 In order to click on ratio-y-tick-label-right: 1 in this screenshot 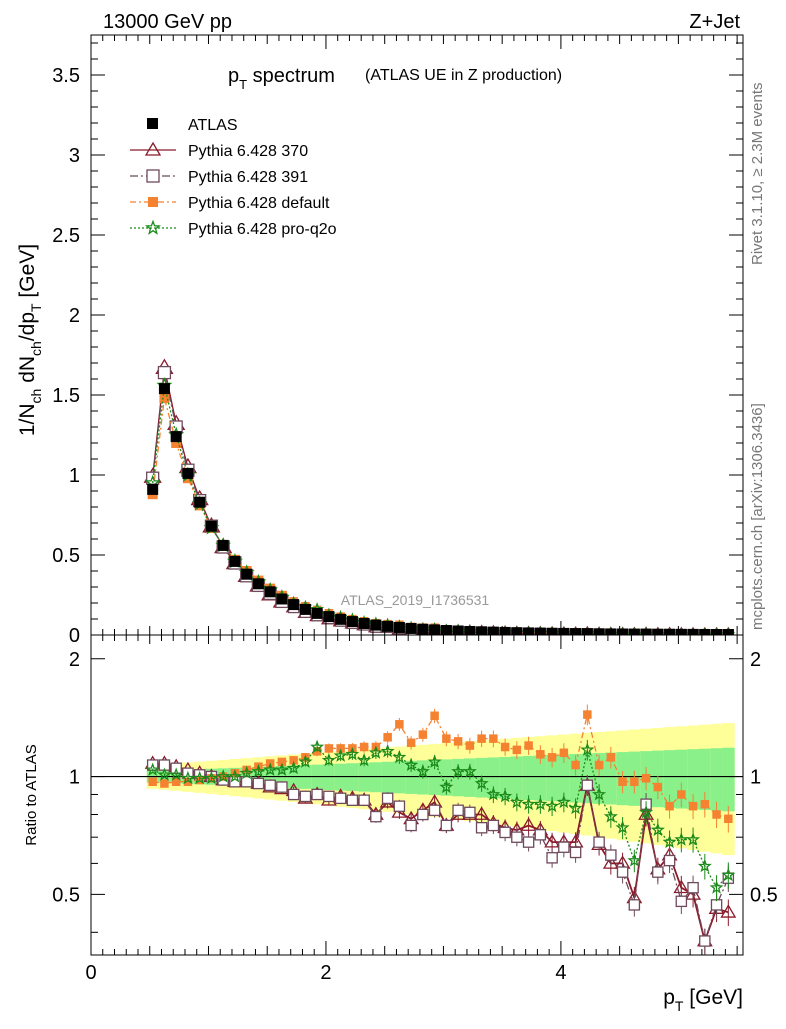, I will do `click(755, 778)`.